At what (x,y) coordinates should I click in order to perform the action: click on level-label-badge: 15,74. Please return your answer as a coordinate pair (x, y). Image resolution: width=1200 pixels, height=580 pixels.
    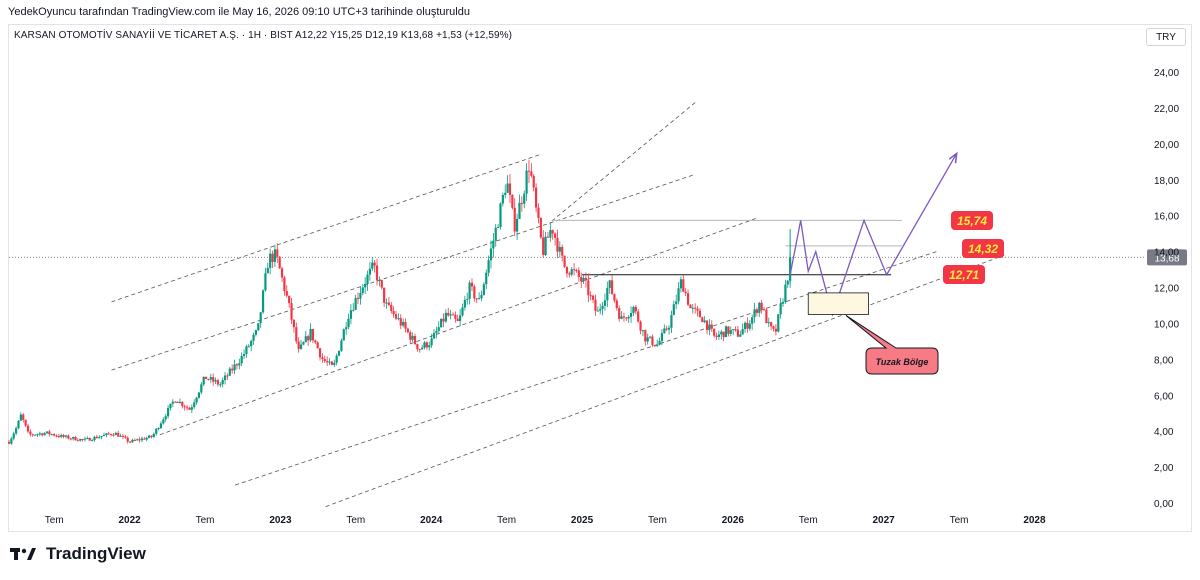
    Looking at the image, I should click on (972, 220).